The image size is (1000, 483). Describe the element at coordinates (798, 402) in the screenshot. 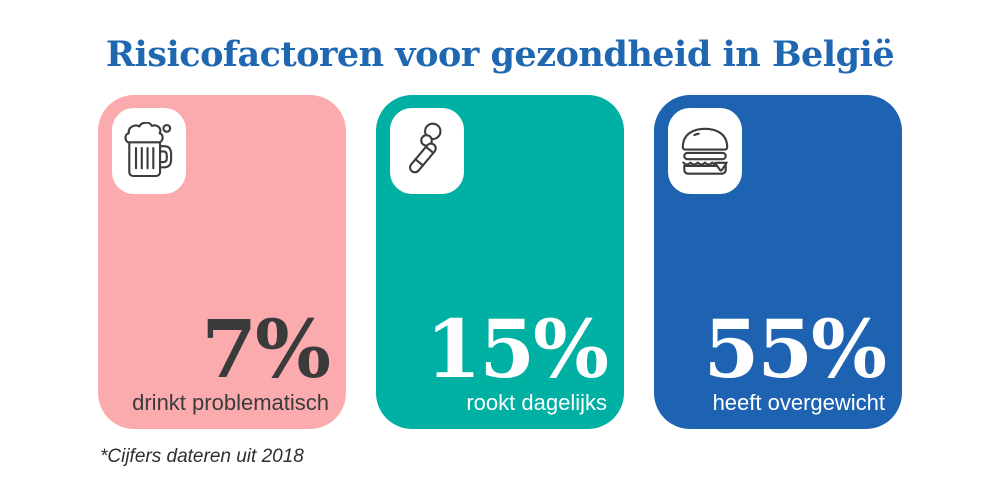

I see `stat-label: heeft overgewicht` at that location.